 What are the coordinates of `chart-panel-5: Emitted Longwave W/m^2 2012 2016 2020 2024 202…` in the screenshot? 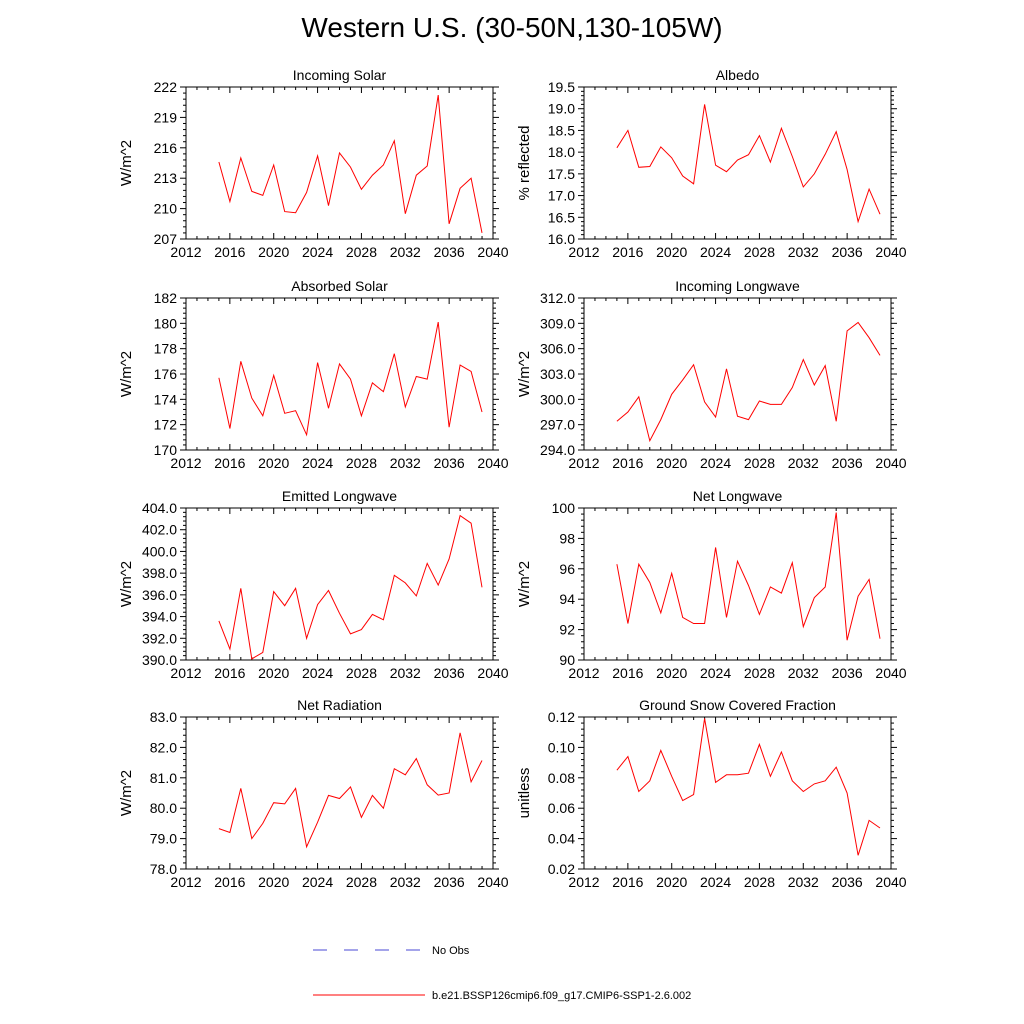 It's located at (313, 584).